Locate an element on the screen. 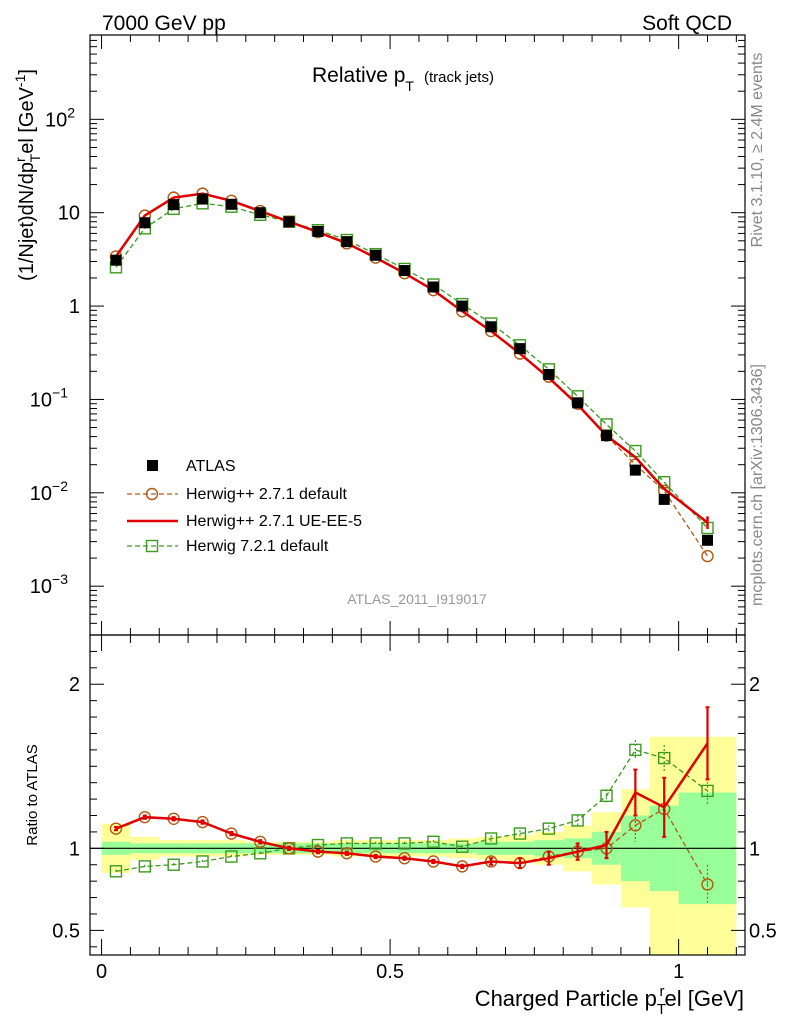 The image size is (786, 1024). chart-title: Relative pT (track jets) is located at coordinates (403, 79).